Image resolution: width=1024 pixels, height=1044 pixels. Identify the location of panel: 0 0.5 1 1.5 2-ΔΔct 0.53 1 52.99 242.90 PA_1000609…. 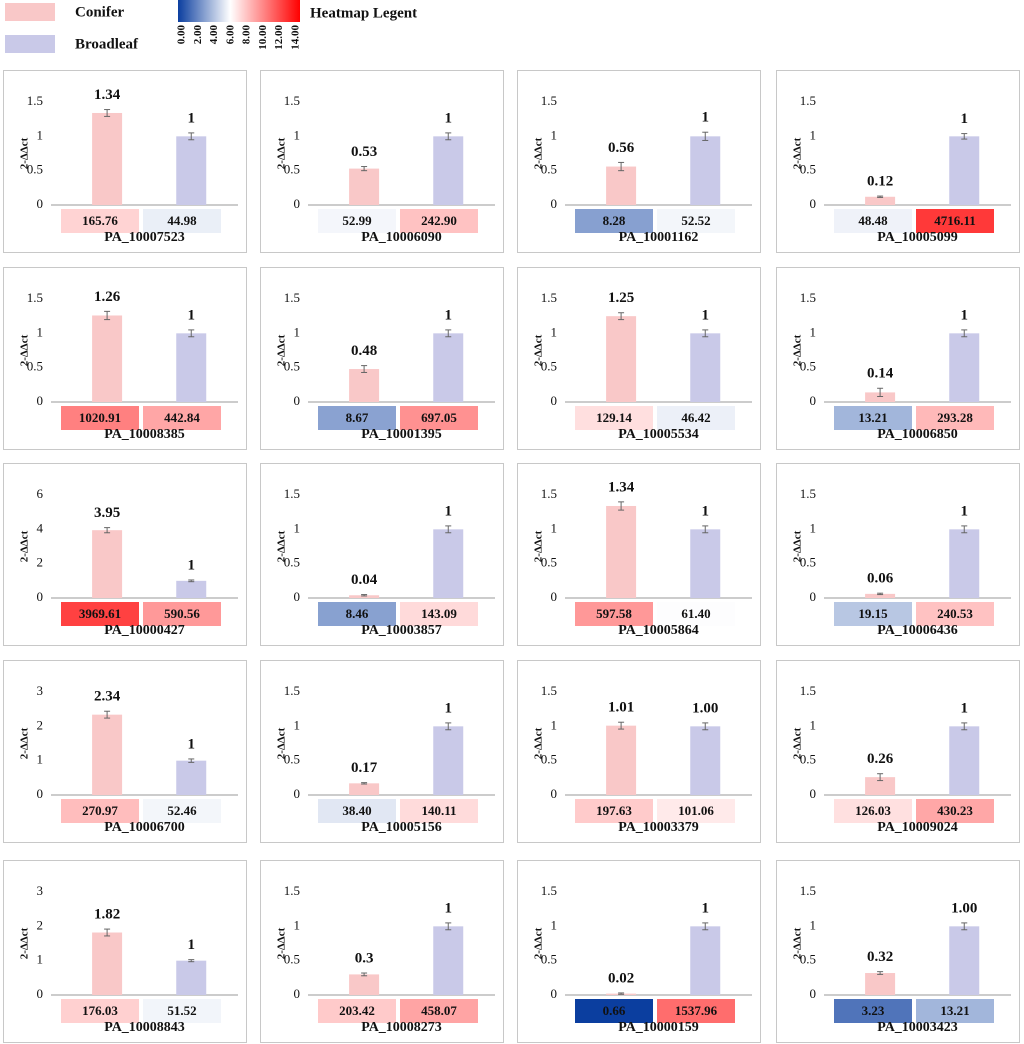
(382, 161).